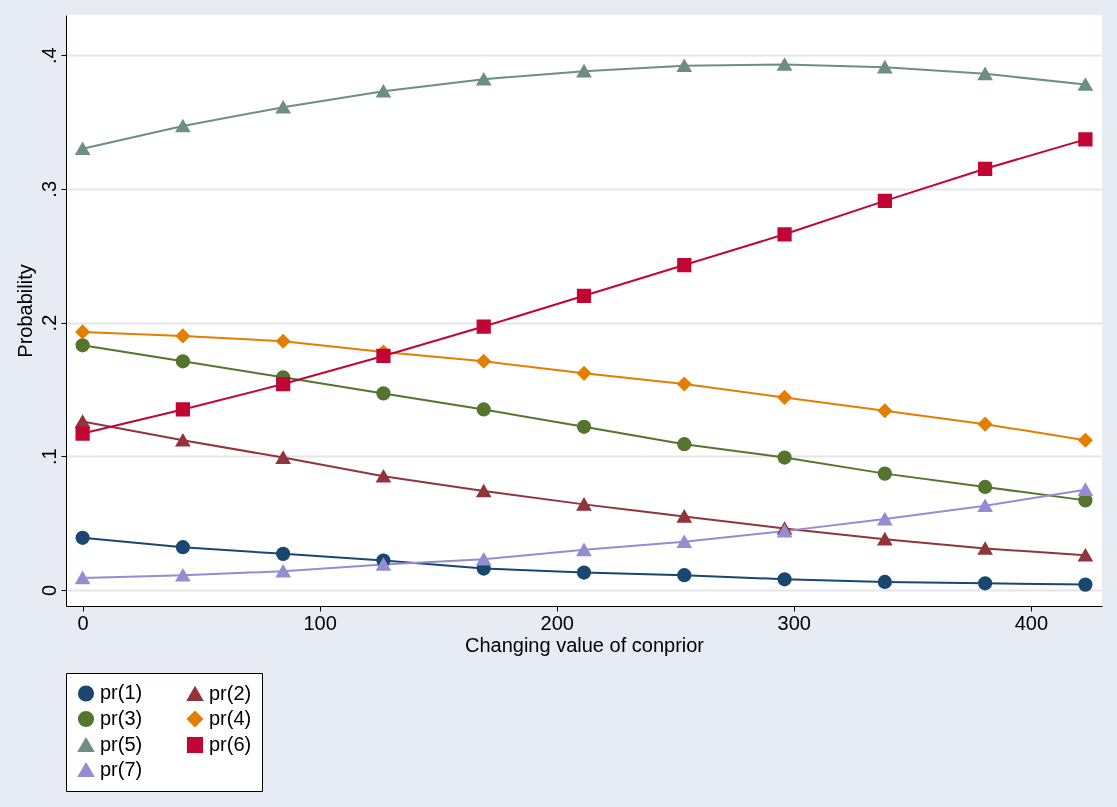 The width and height of the screenshot is (1117, 807). Describe the element at coordinates (48, 457) in the screenshot. I see `y-tick-label: .1` at that location.